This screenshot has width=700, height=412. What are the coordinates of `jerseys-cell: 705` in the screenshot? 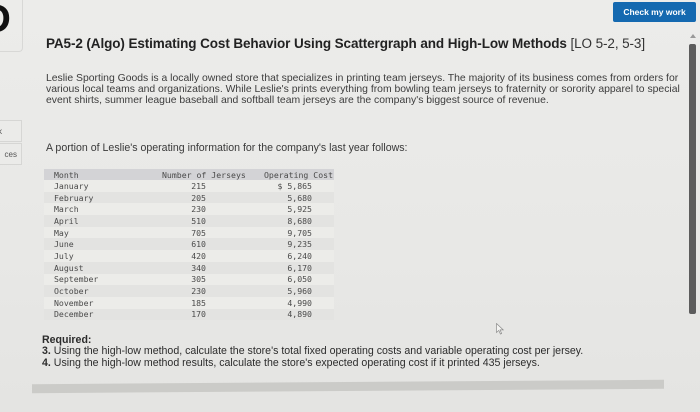 It's located at (205, 232).